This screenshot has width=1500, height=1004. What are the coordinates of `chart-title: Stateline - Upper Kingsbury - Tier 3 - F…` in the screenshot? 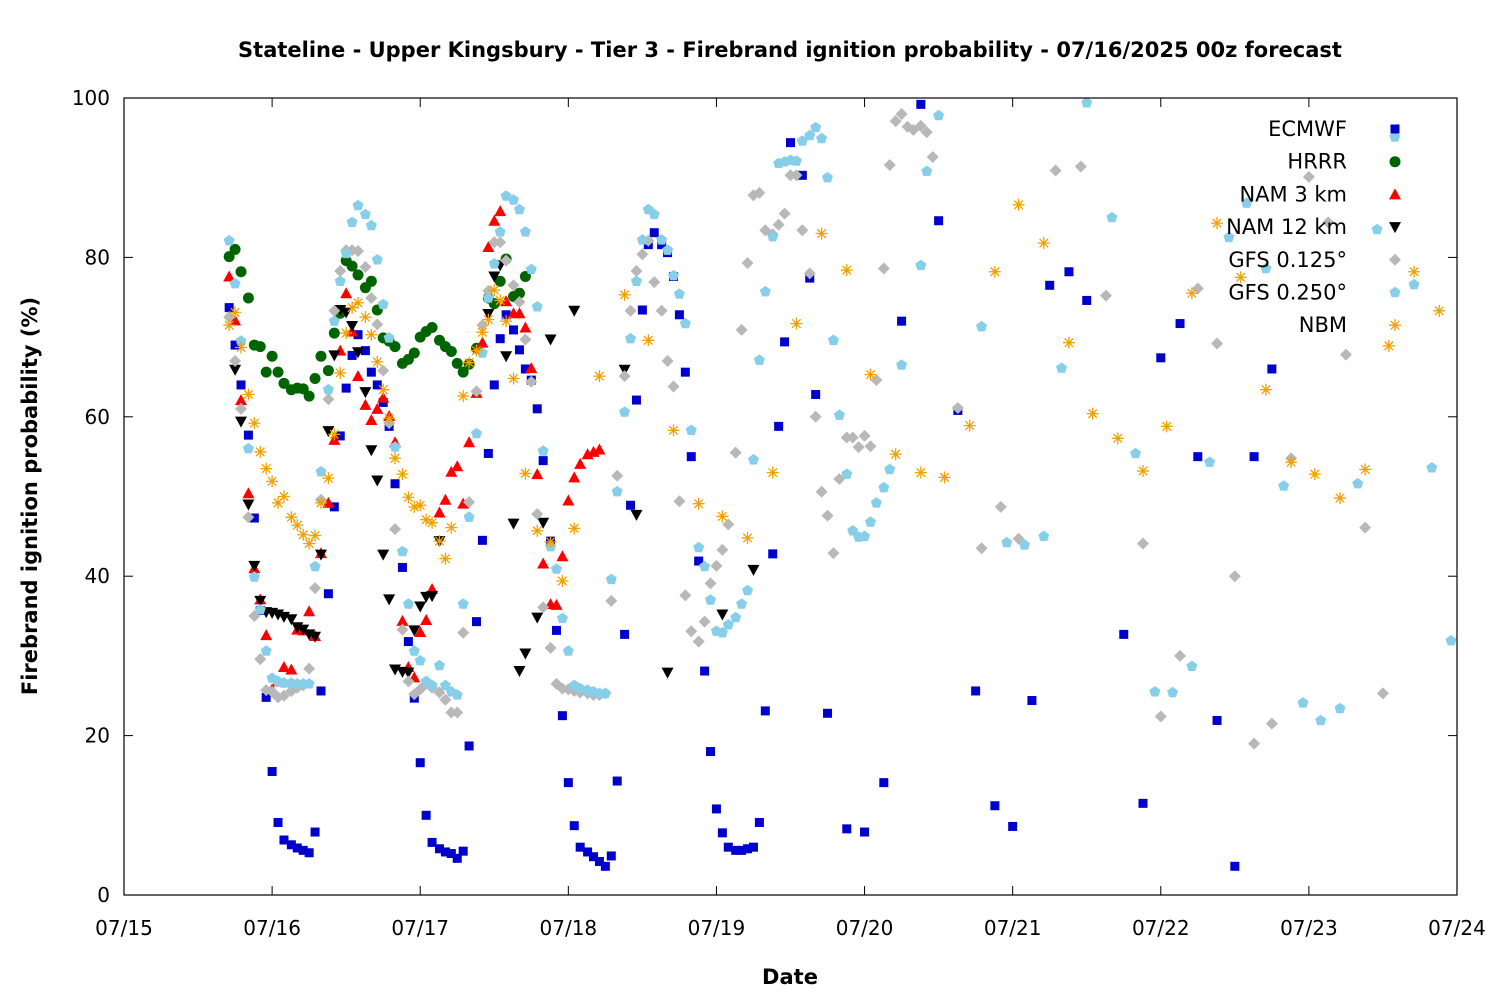 It's located at (790, 50).